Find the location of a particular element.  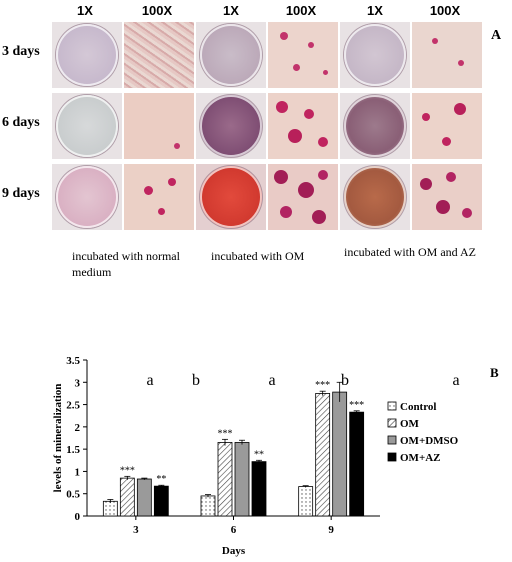

dish-normal-6d is located at coordinates (87, 126).